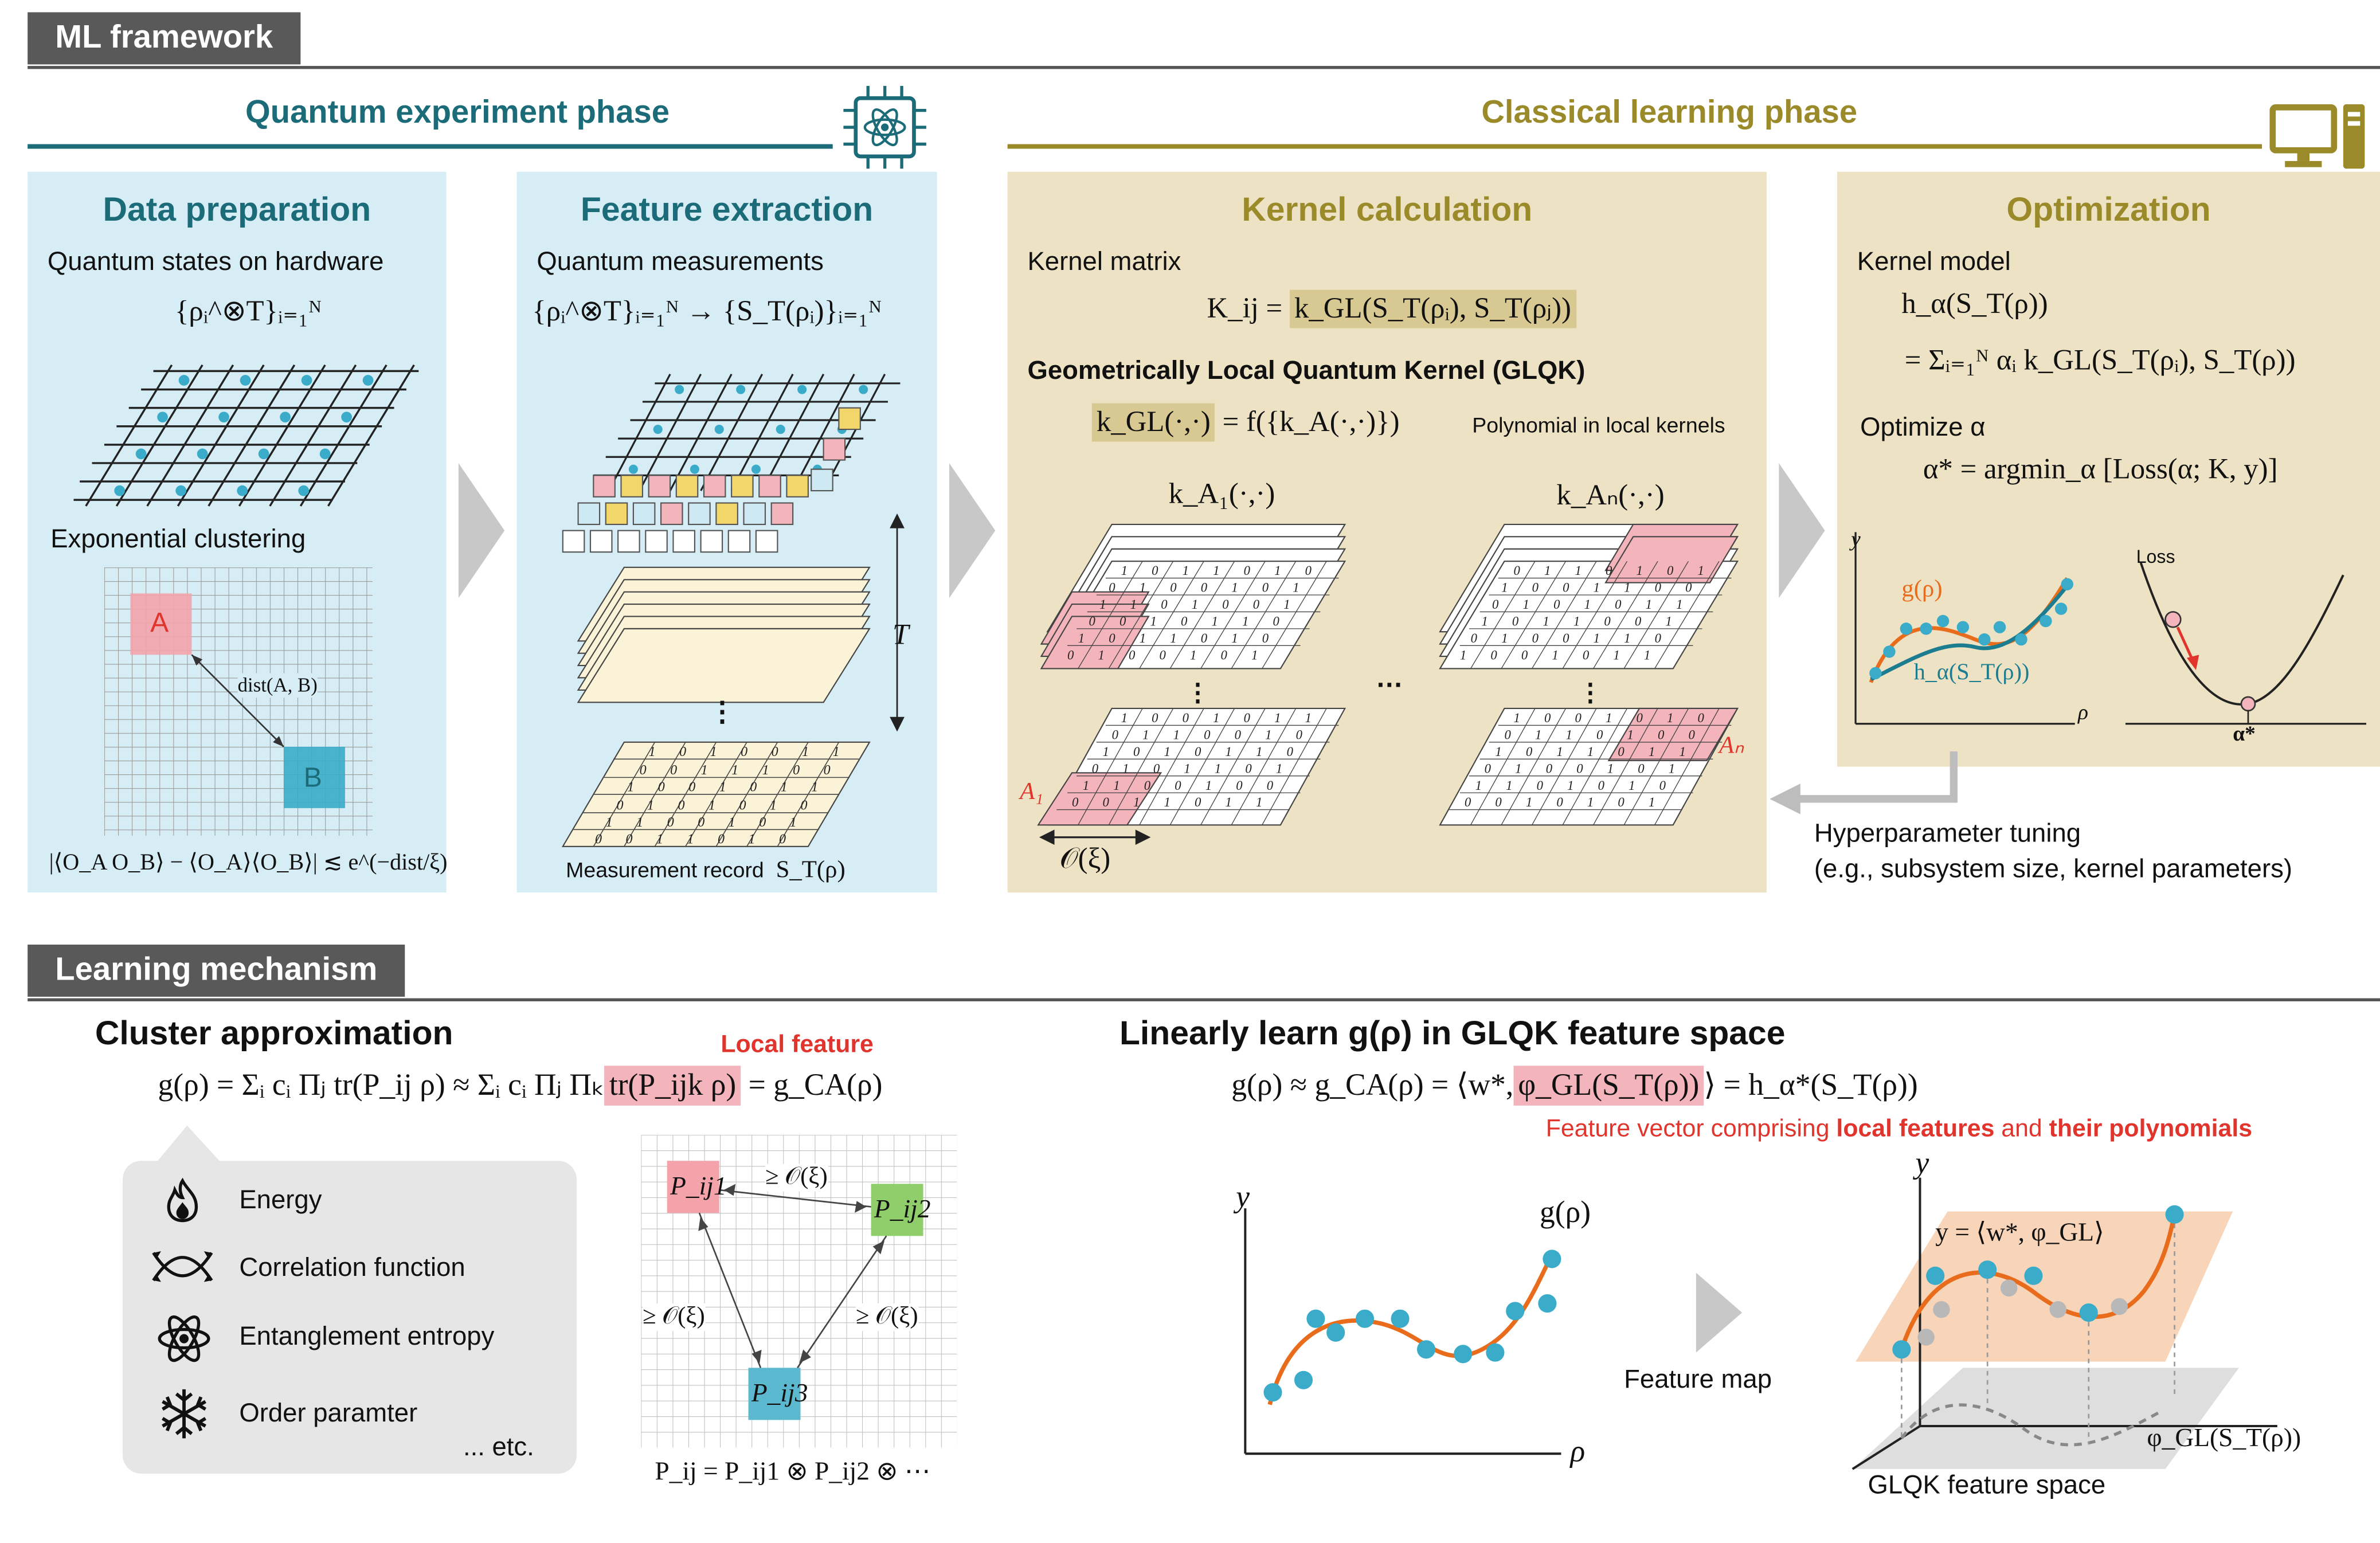 Image resolution: width=2380 pixels, height=1543 pixels. Describe the element at coordinates (2019, 1232) in the screenshot. I see `hyperplane-equation: y = ⟨w*, φ_GL⟩` at that location.